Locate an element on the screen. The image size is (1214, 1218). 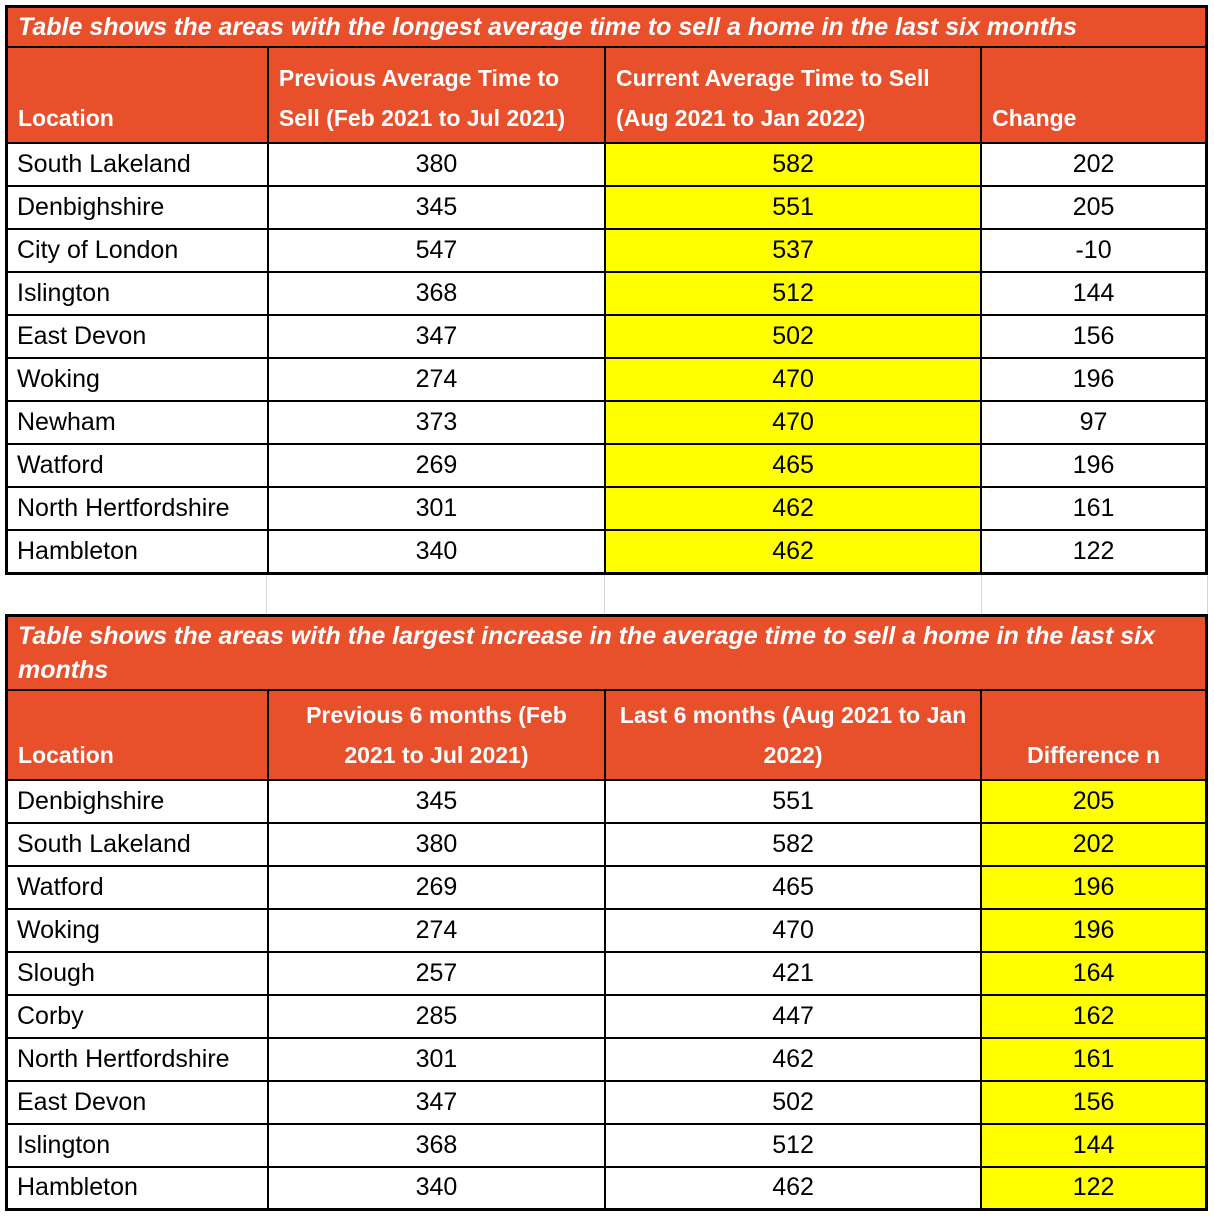
value-cell: -10 is located at coordinates (1094, 250).